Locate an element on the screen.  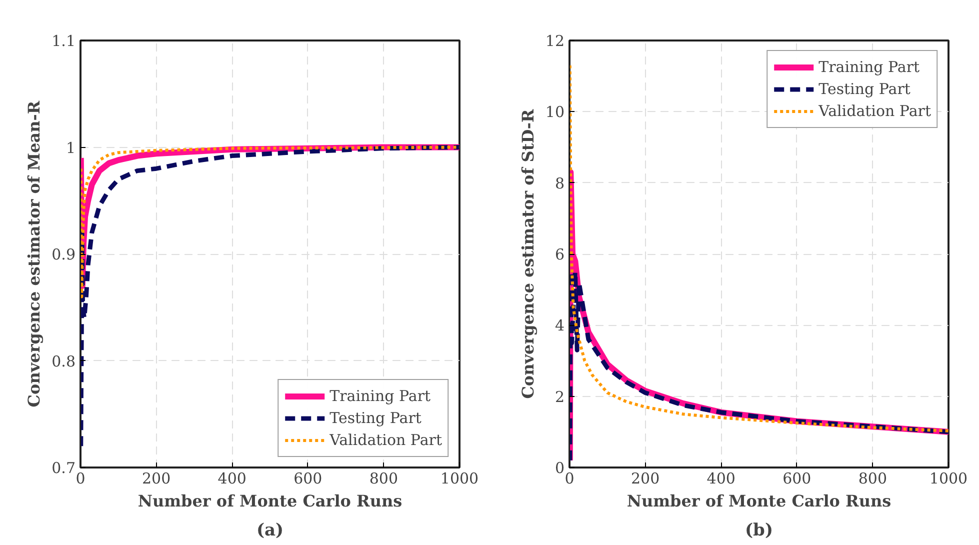
y-tick-label: 6 is located at coordinates (559, 255).